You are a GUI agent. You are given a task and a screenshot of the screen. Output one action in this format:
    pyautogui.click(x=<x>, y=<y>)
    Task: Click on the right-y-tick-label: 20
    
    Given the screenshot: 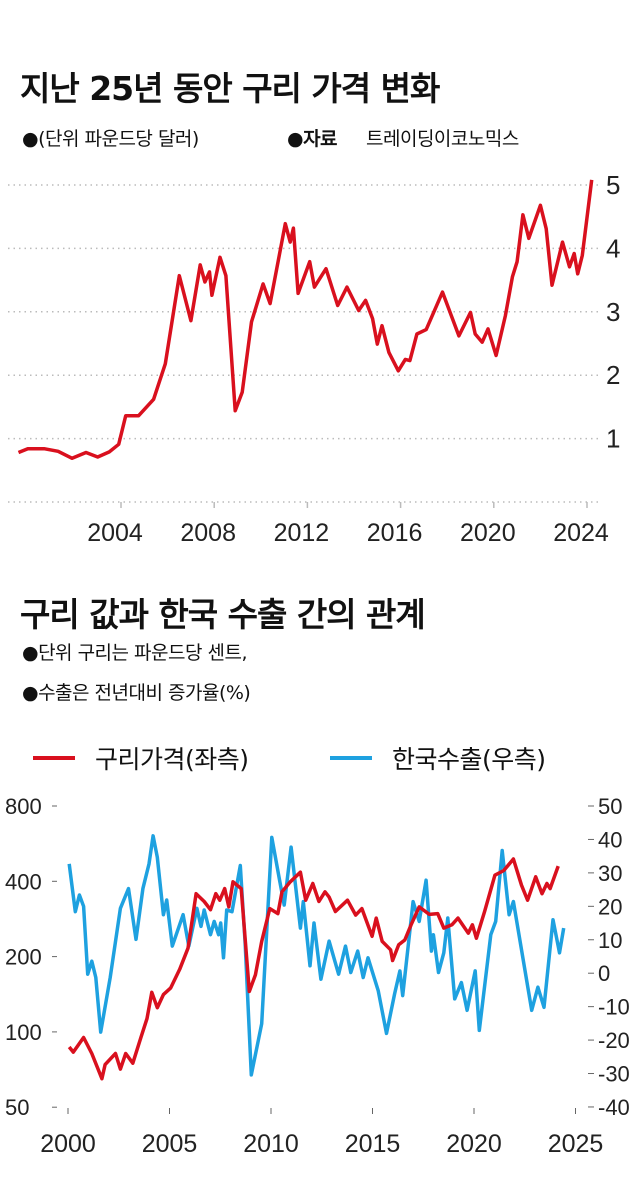 What is the action you would take?
    pyautogui.click(x=610, y=906)
    